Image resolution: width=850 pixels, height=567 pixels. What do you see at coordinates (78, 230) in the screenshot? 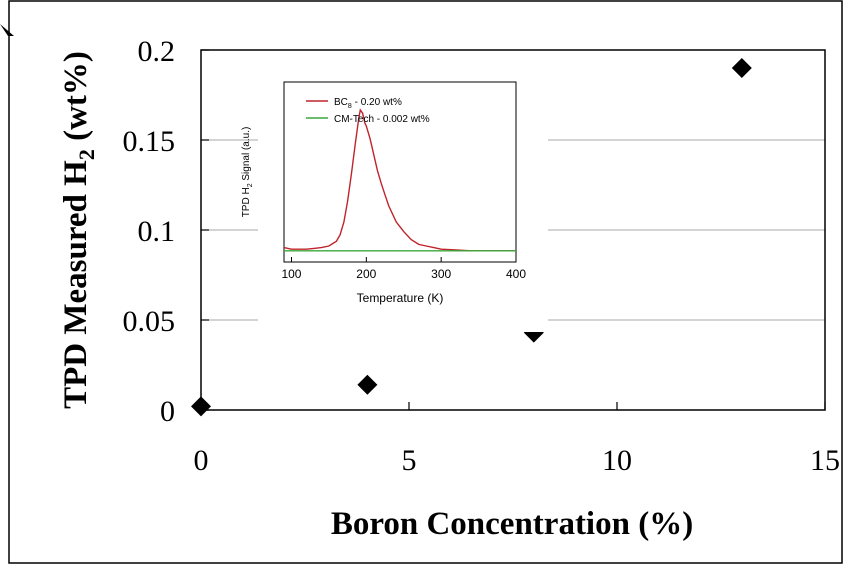
I see `main-y-axis-label: TPD Measured H2 (wt%)` at bounding box center [78, 230].